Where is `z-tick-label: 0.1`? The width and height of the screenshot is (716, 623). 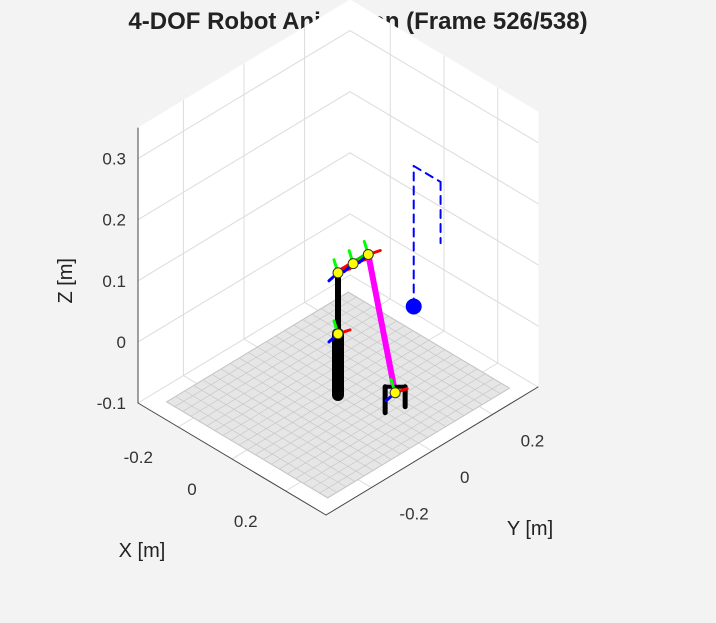
z-tick-label: 0.1 is located at coordinates (114, 281).